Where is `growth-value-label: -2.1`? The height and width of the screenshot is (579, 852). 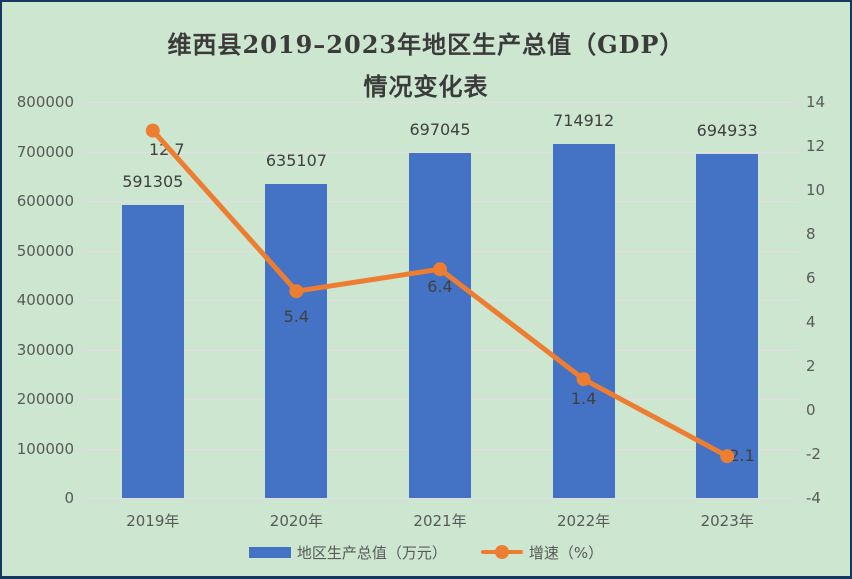
growth-value-label: -2.1 is located at coordinates (739, 456).